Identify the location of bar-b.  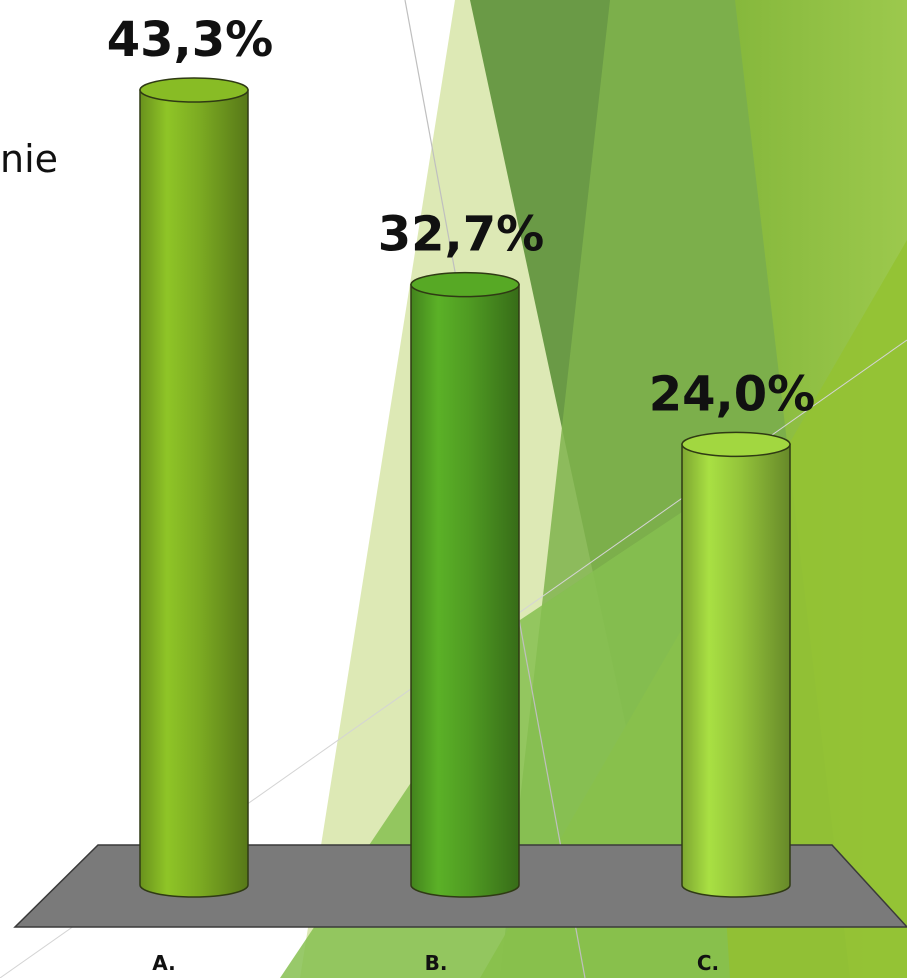
(465, 584).